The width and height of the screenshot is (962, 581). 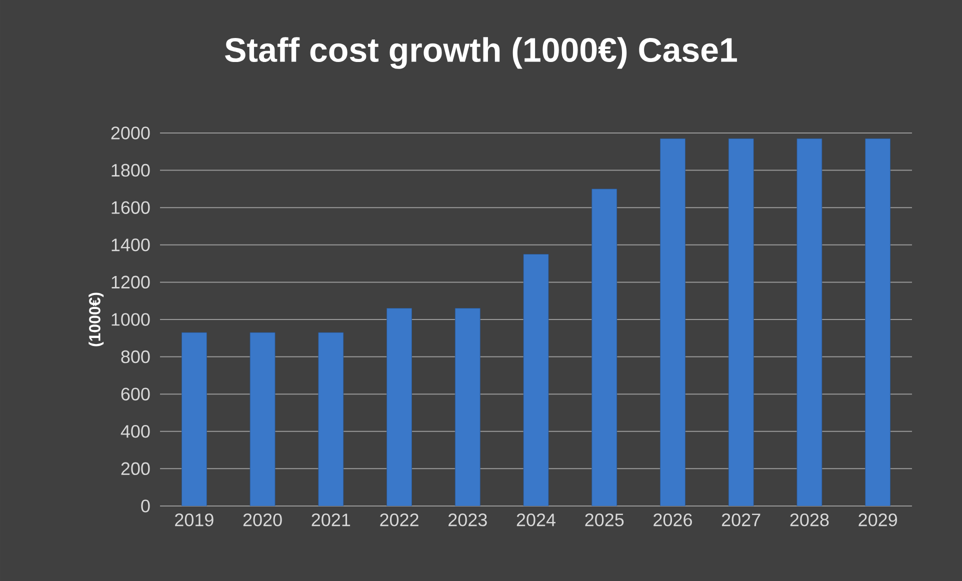 I want to click on y-axis-title: (1000€), so click(x=96, y=319).